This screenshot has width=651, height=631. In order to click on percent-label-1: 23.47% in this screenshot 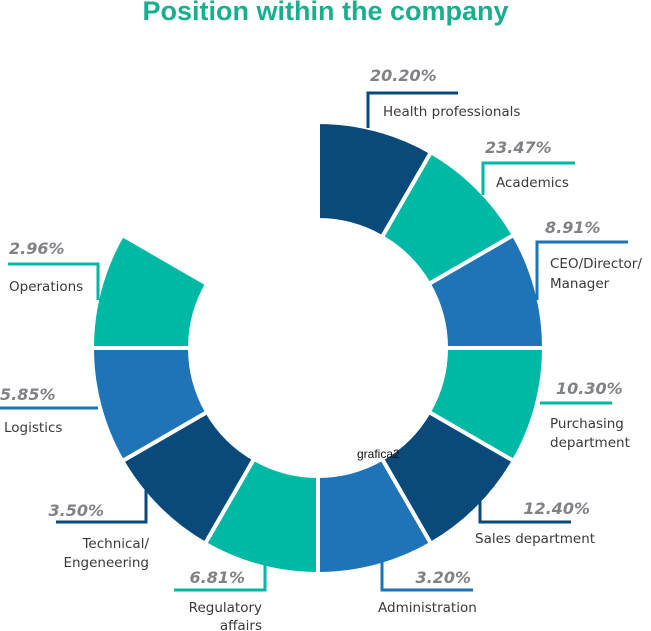, I will do `click(518, 147)`.